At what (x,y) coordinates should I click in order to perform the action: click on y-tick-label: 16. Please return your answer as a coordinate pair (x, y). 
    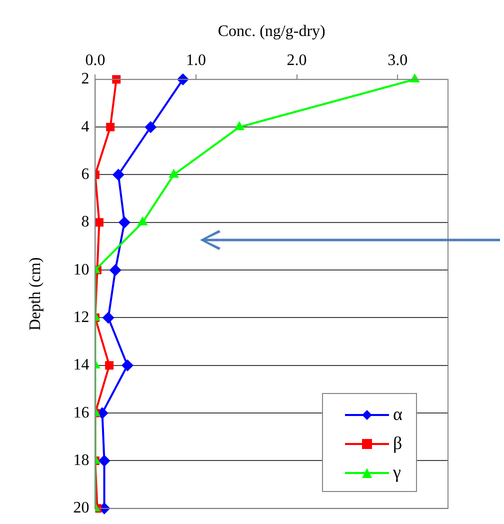
    Looking at the image, I should click on (81, 413).